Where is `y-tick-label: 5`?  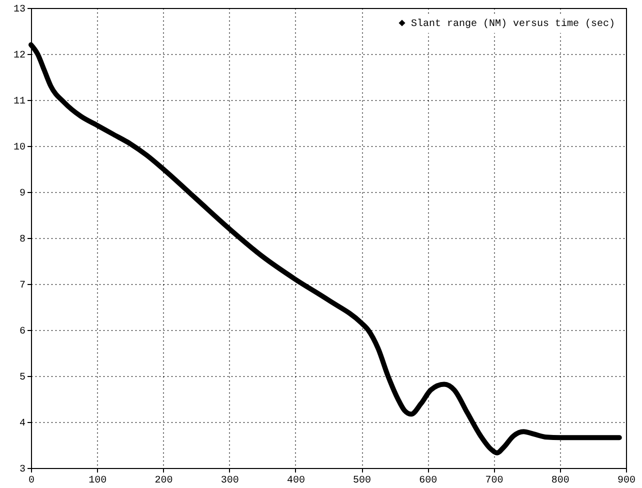 y-tick-label: 5 is located at coordinates (22, 378).